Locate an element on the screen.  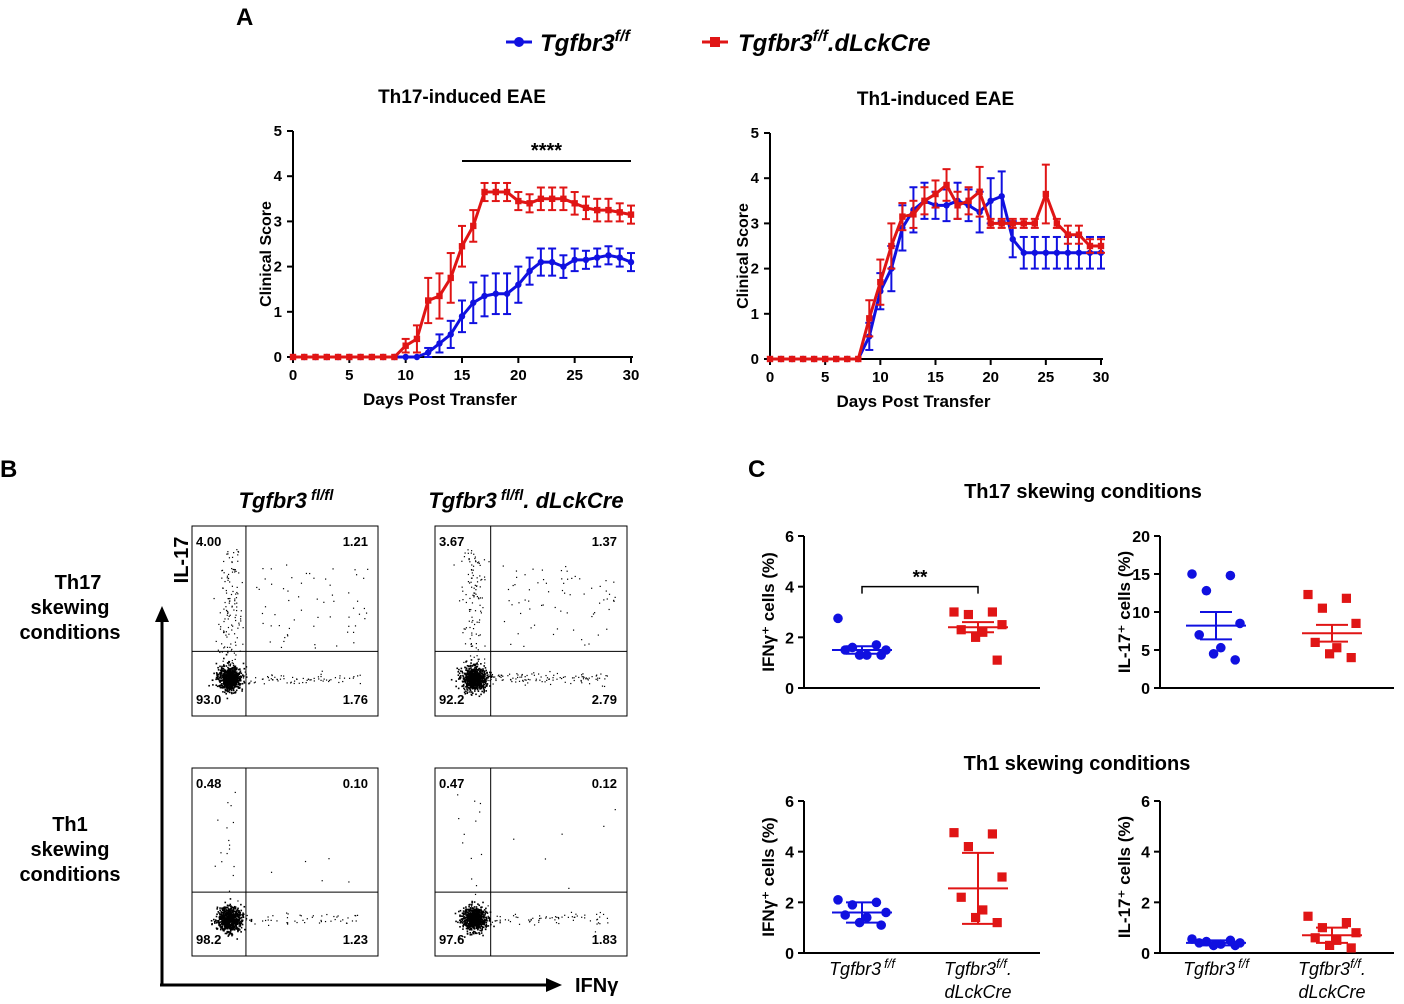
legend: Tgfbr3f/f Tgfbr3f/f.dLckCre is located at coordinates (718, 42).